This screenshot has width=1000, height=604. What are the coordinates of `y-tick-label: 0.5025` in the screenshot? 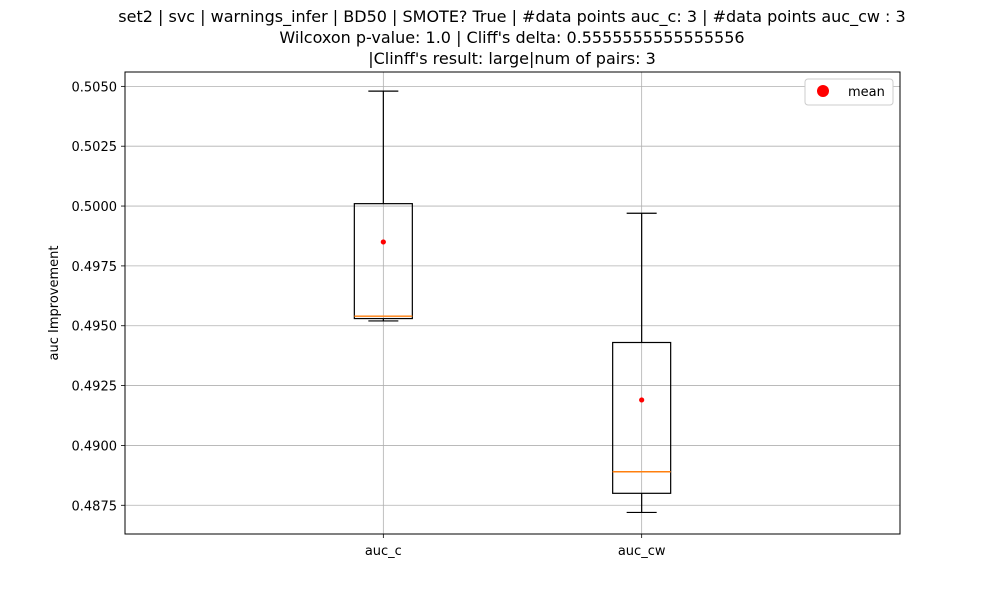 It's located at (95, 147).